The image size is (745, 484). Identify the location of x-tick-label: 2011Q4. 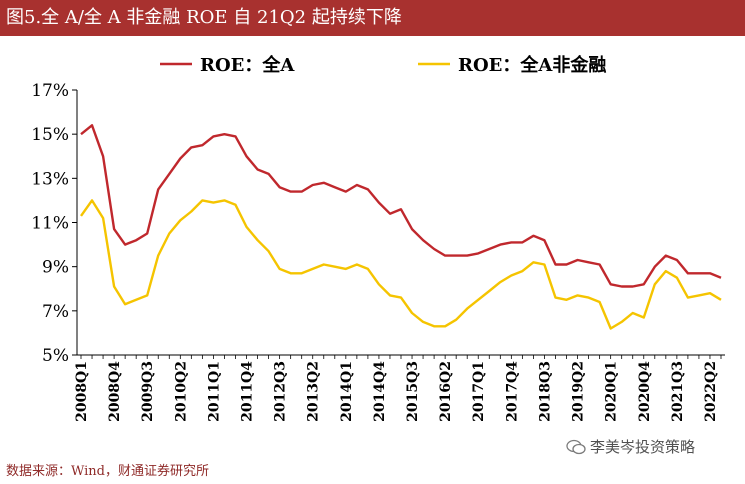
(248, 391).